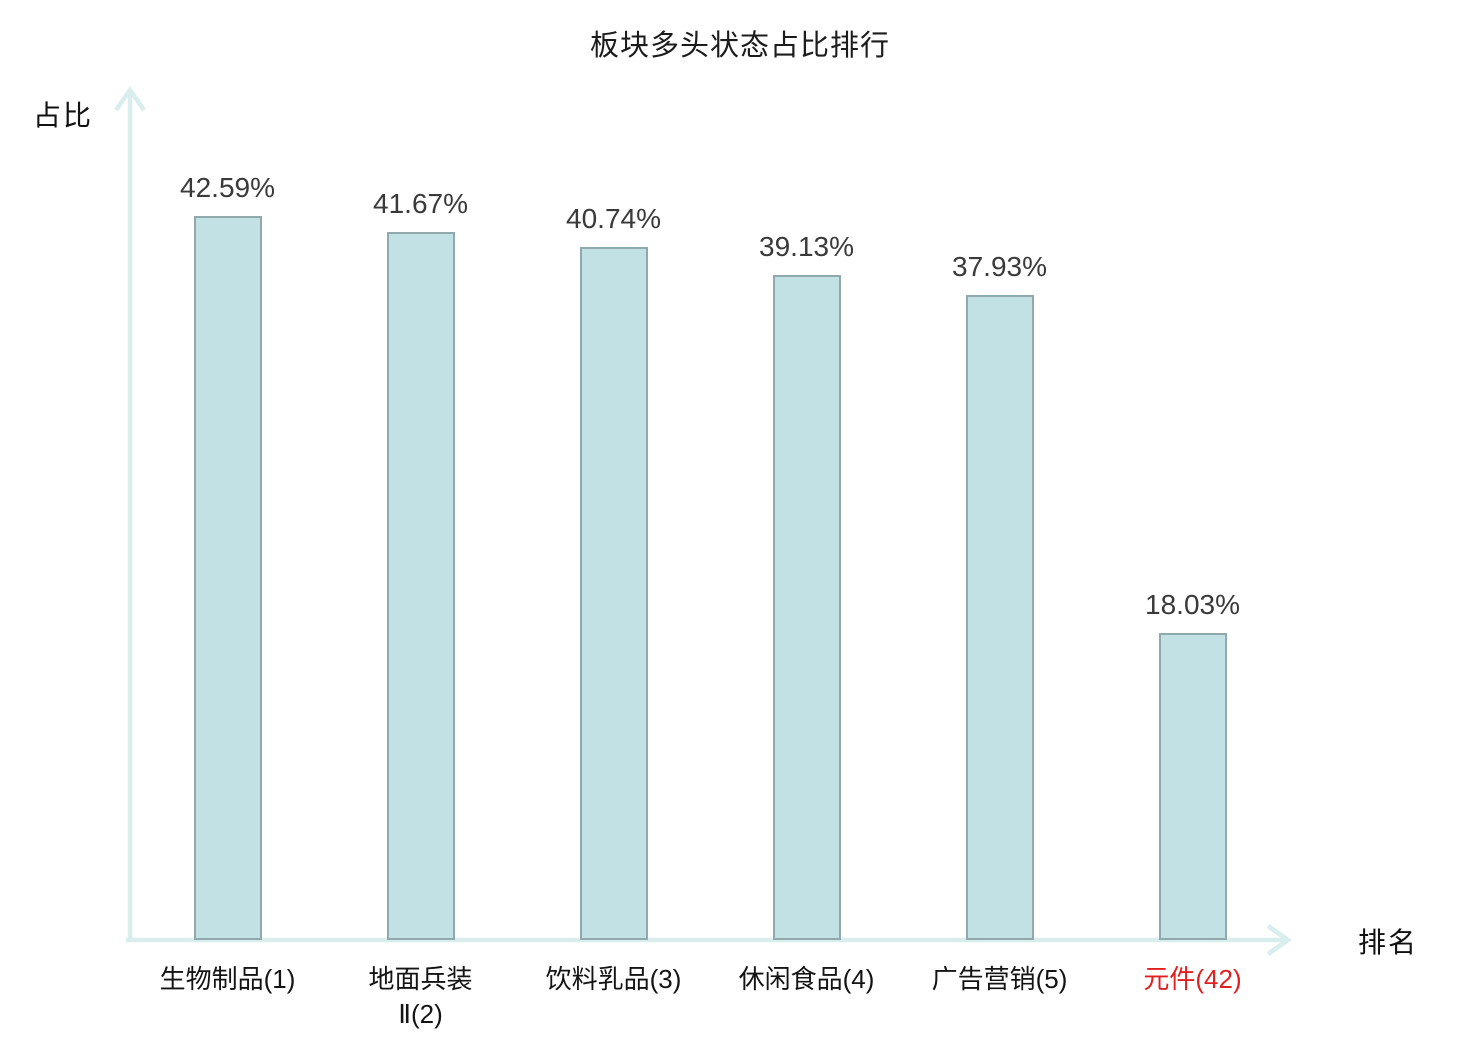  What do you see at coordinates (1279, 940) in the screenshot?
I see `x-axis-arrow-icon` at bounding box center [1279, 940].